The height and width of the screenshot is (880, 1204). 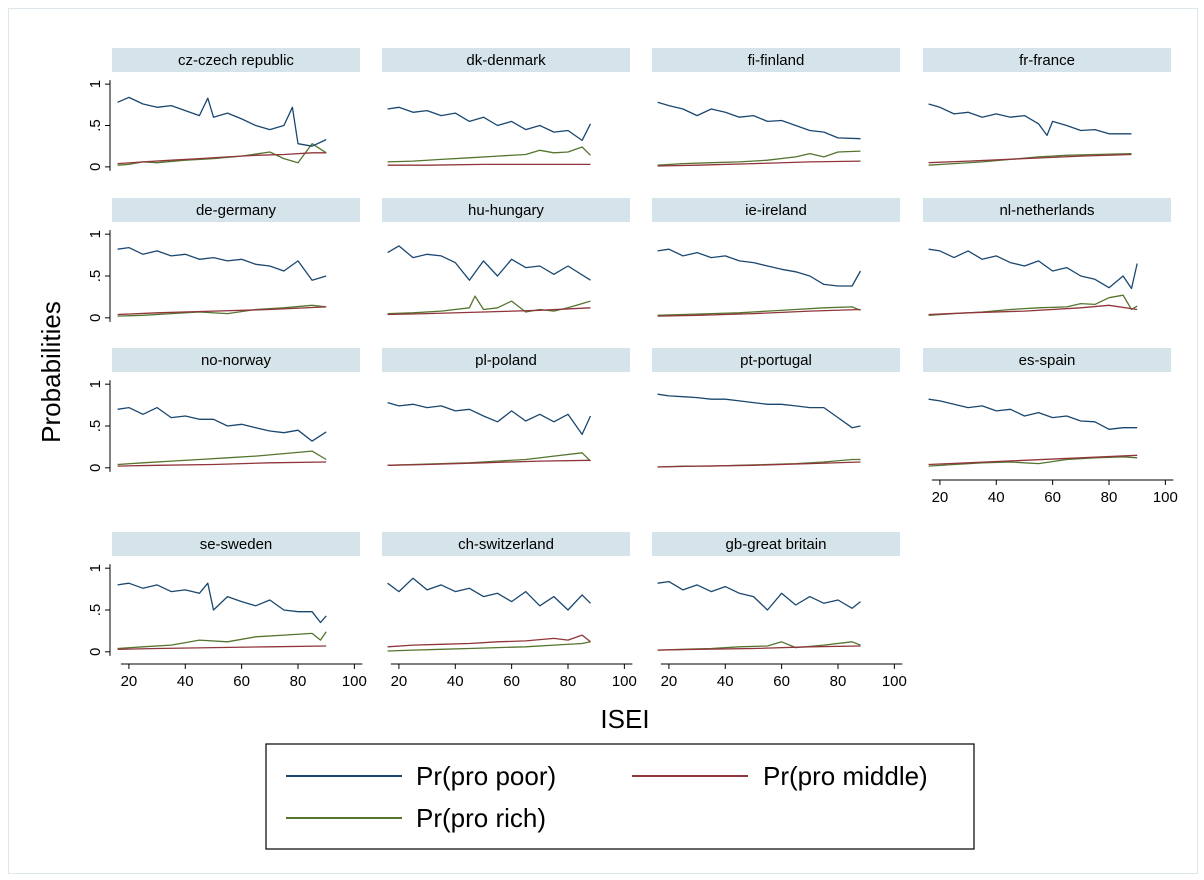 What do you see at coordinates (1050, 427) in the screenshot?
I see `panel-es-spain: es-spain 20 40 60 80 100` at bounding box center [1050, 427].